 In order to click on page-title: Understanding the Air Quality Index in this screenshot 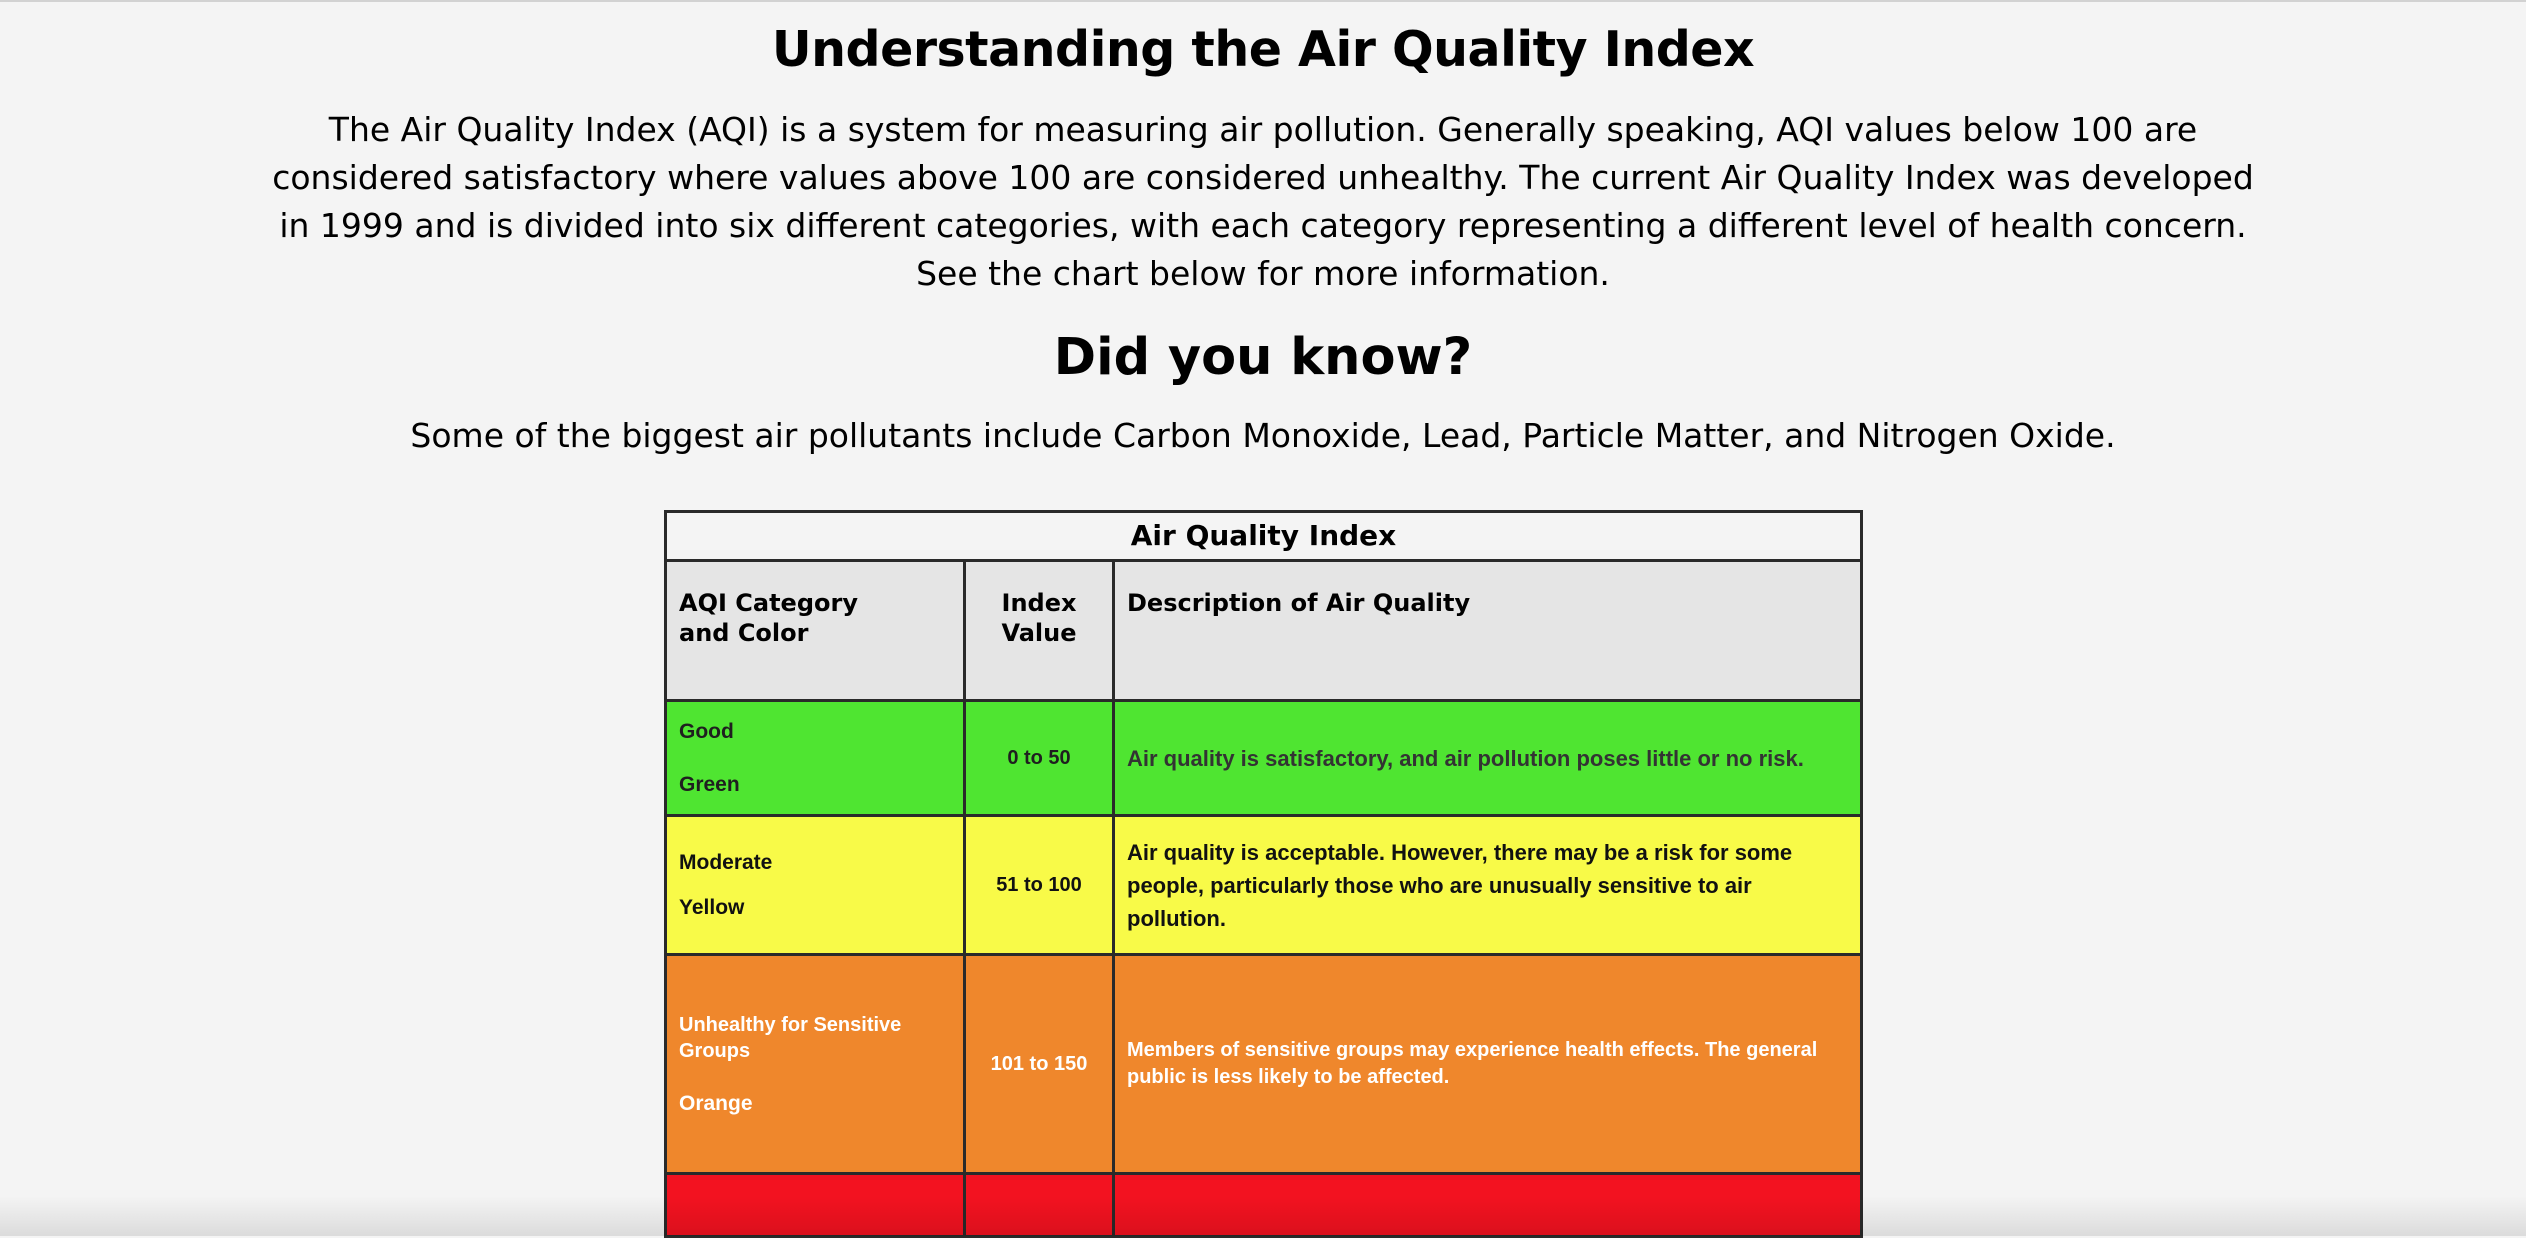, I will do `click(1263, 49)`.